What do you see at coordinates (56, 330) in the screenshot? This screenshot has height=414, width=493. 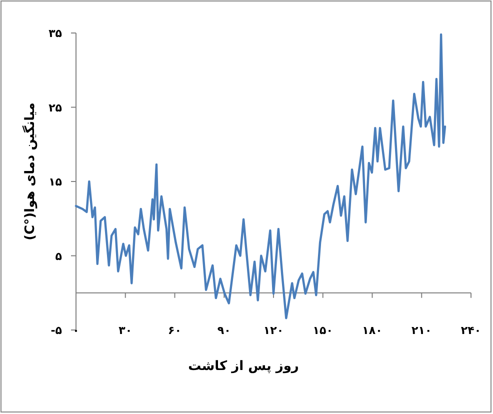 I see `ytick: -۵` at bounding box center [56, 330].